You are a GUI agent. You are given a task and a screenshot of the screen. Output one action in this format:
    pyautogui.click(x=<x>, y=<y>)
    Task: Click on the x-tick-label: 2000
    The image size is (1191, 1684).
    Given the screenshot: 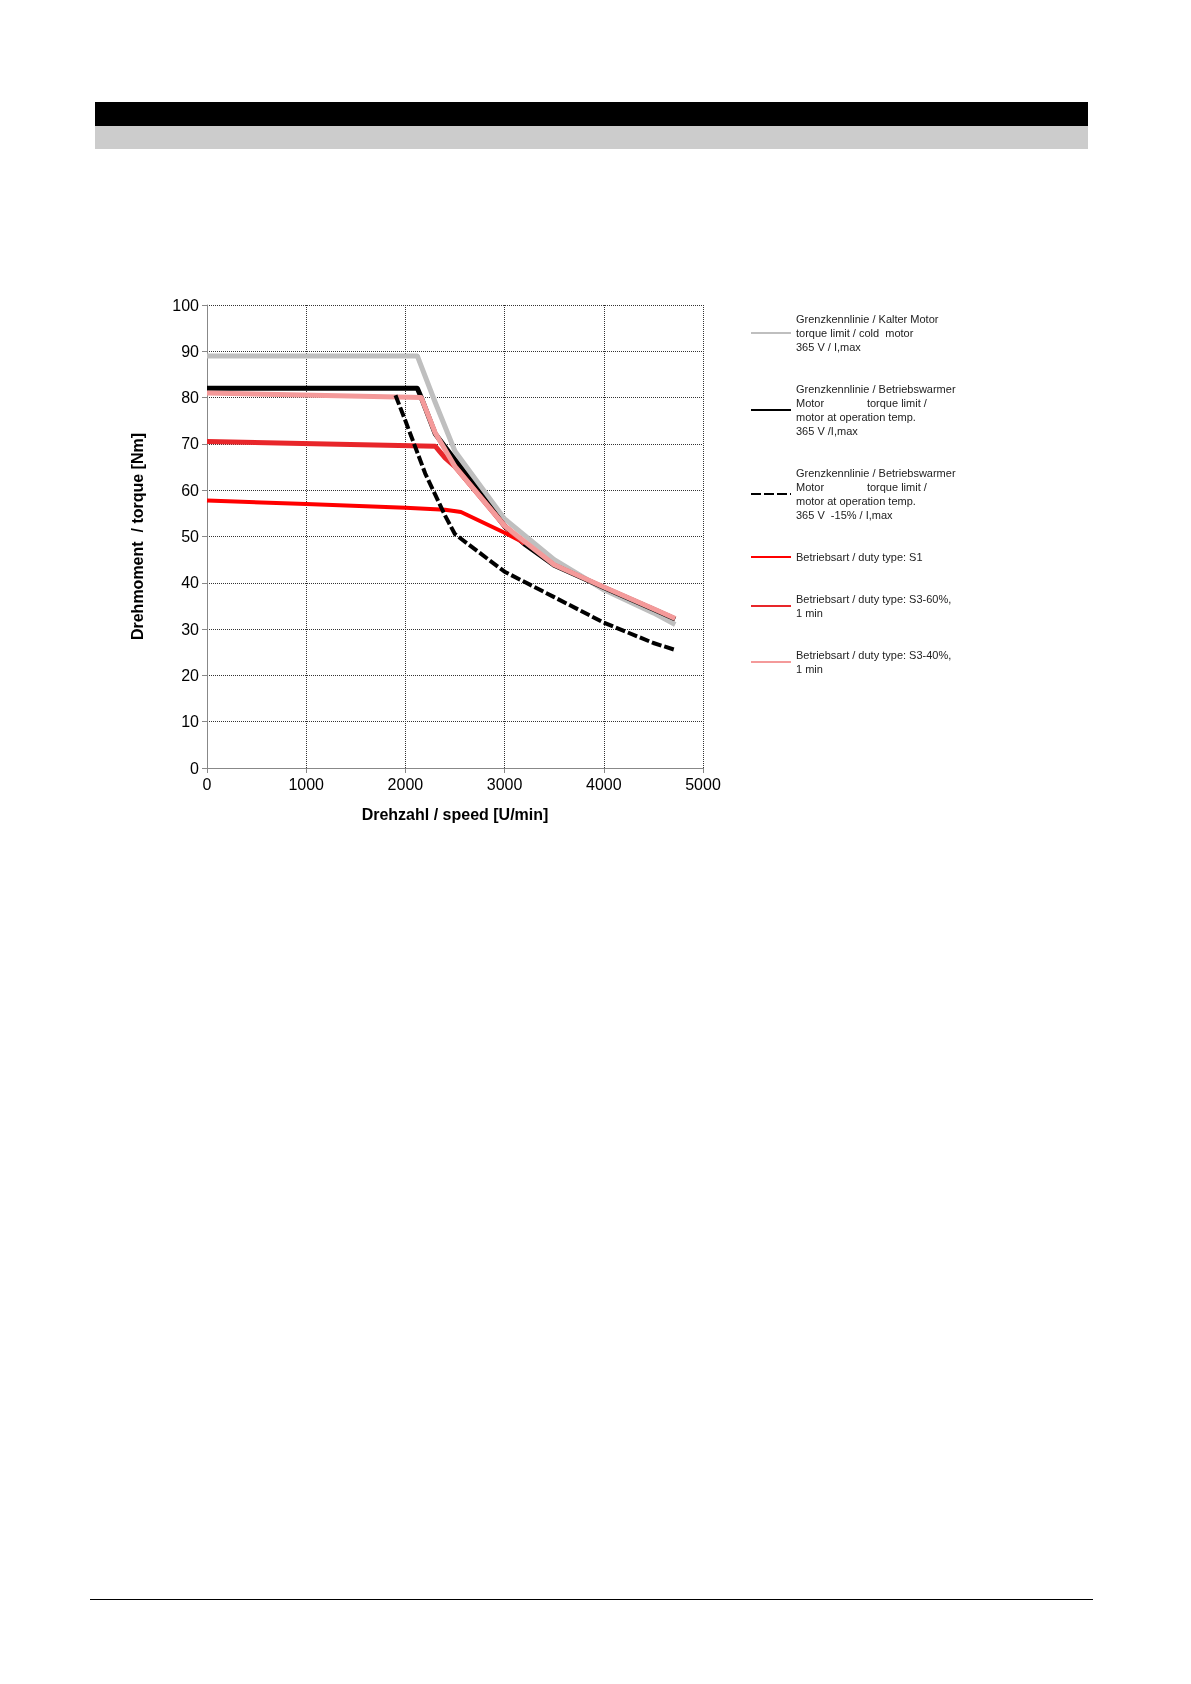 What is the action you would take?
    pyautogui.click(x=405, y=784)
    